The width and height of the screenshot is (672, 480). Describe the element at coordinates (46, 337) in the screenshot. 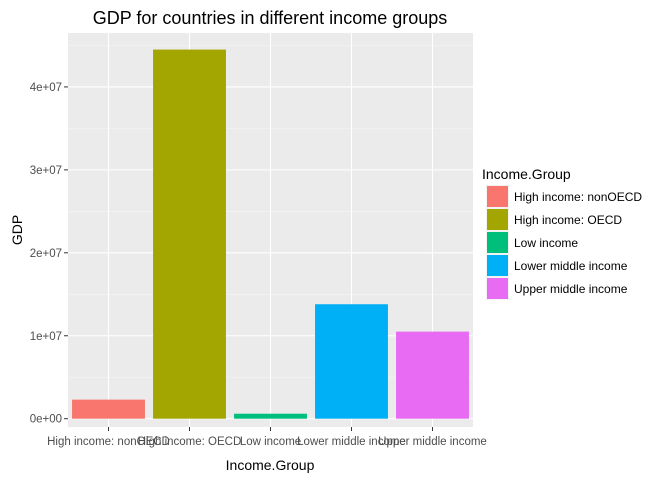

I see `y-tick-label: 1e+07` at that location.